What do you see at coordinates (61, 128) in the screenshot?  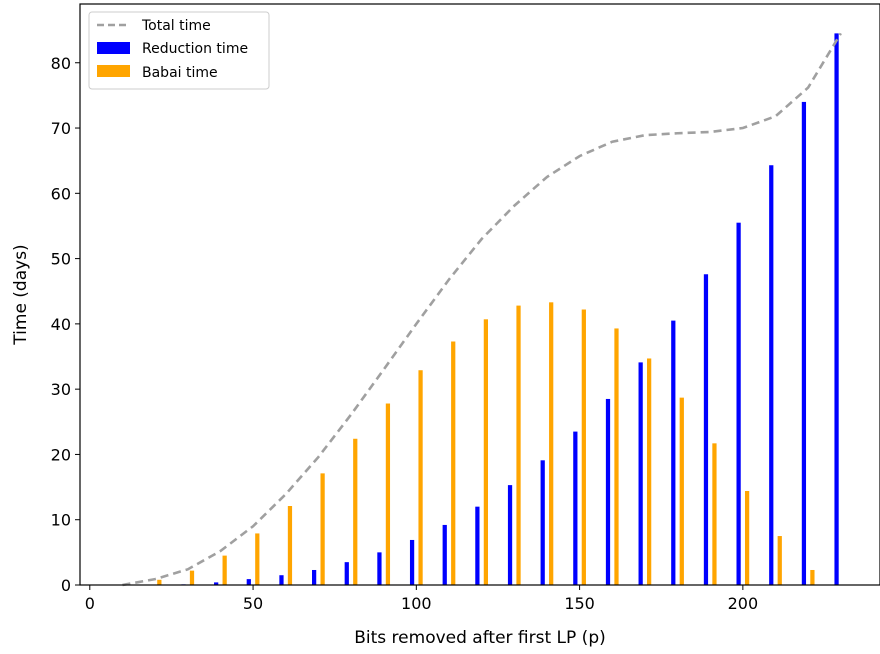 I see `y-tick-label-70: 70` at bounding box center [61, 128].